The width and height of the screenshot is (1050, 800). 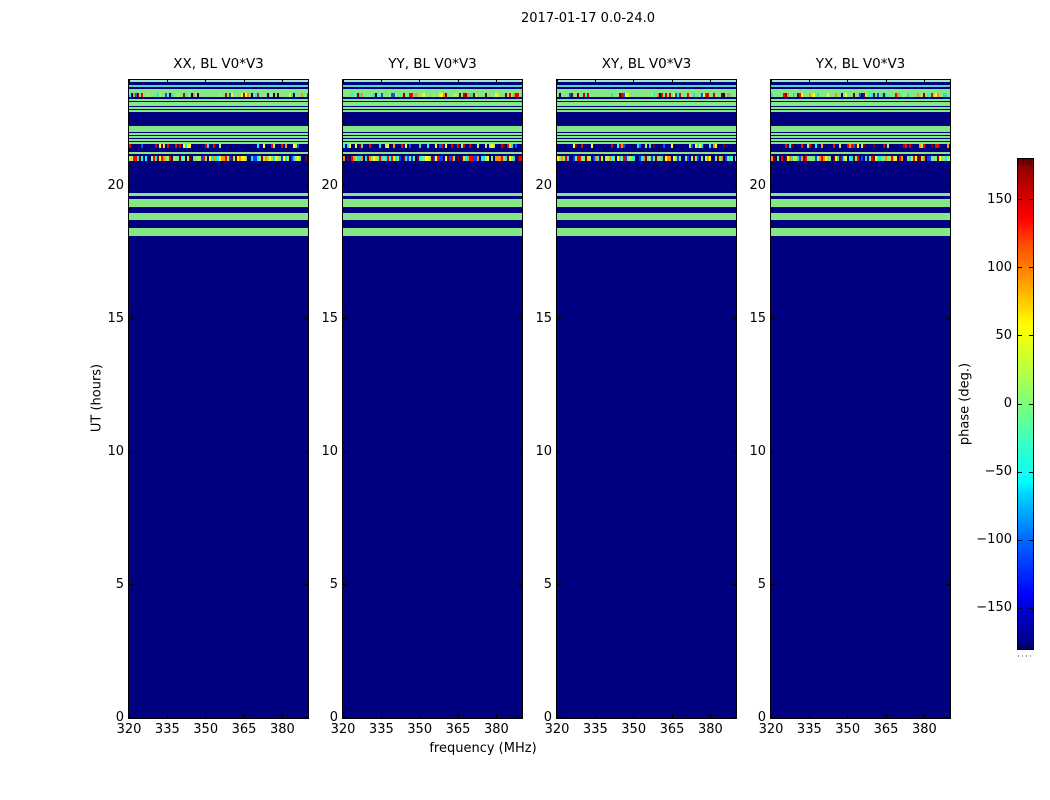 What do you see at coordinates (483, 748) in the screenshot?
I see `x-axis-label: frequency (MHz)` at bounding box center [483, 748].